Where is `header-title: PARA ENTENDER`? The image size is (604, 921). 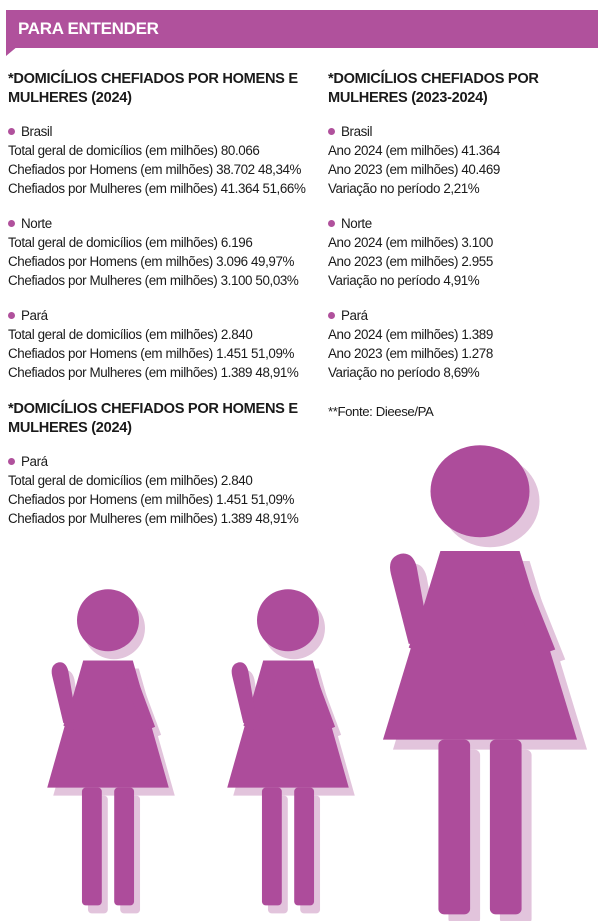 header-title: PARA ENTENDER is located at coordinates (88, 28).